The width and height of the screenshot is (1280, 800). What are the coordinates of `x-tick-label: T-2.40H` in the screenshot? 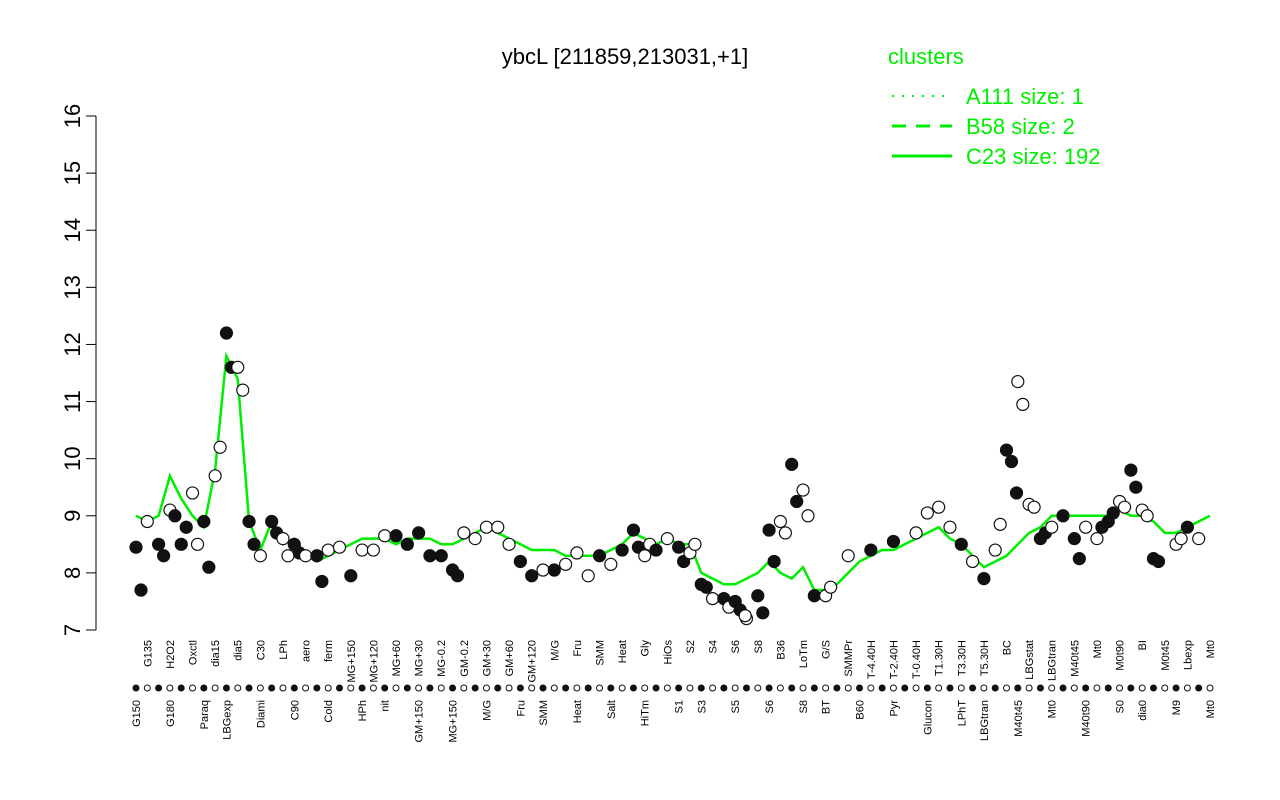 It's located at (894, 659).